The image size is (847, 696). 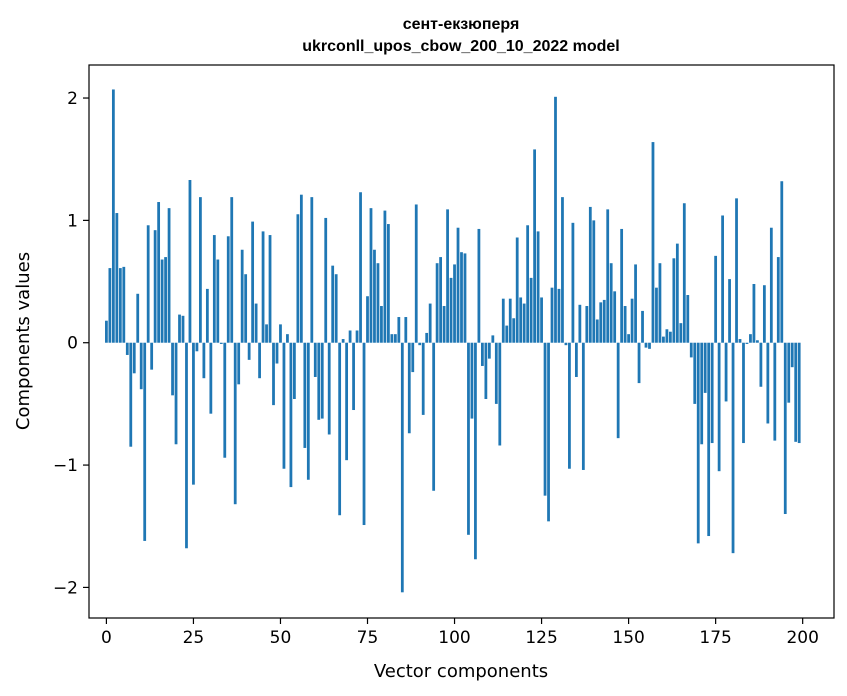 What do you see at coordinates (461, 671) in the screenshot?
I see `x-axis-label: Vector components` at bounding box center [461, 671].